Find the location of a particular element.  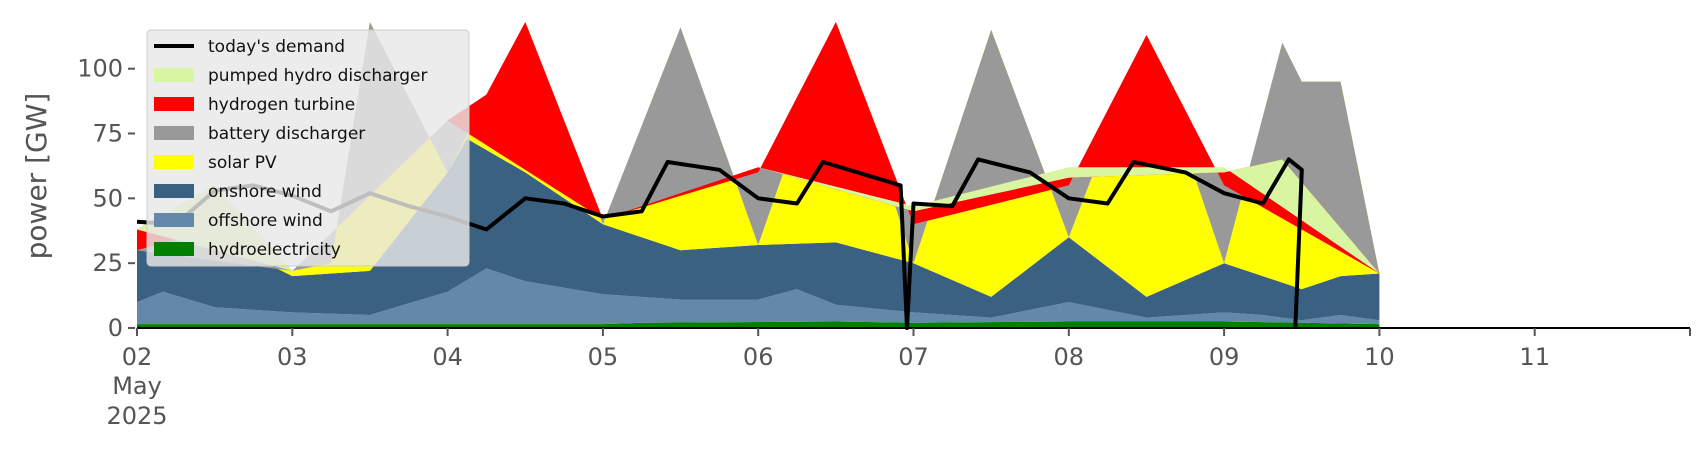

legend-swatch-battery-discharger is located at coordinates (174, 133).